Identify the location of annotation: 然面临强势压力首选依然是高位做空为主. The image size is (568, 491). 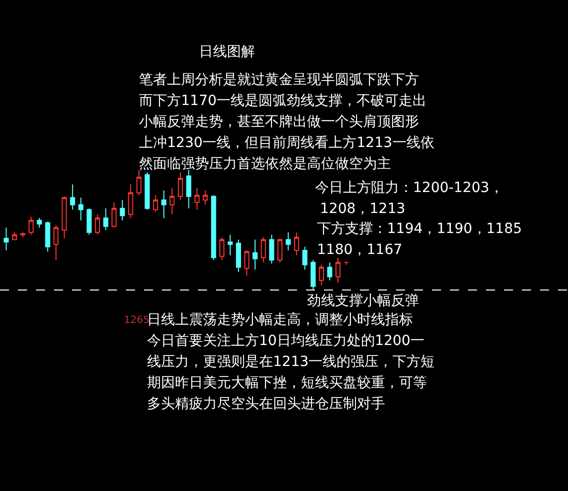
(265, 164).